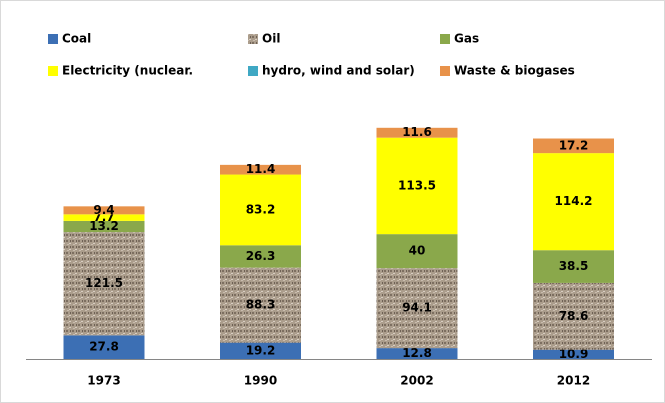 The image size is (665, 403). I want to click on x-tick-label: 1990, so click(260, 381).